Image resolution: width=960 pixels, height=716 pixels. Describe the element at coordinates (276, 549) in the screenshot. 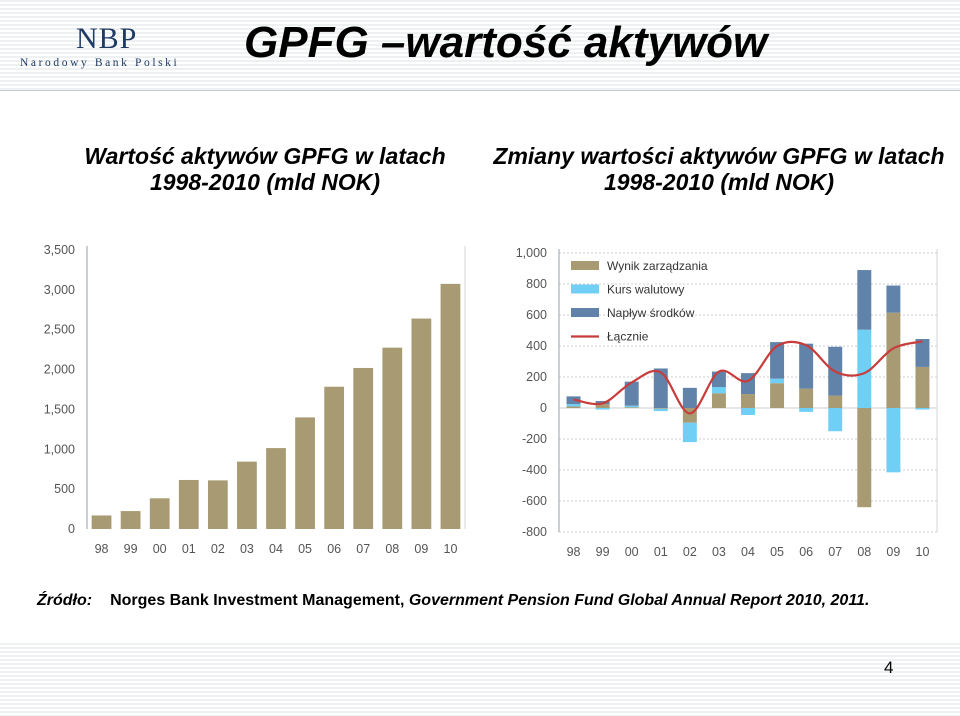

I see `x-tick-label: 04` at that location.